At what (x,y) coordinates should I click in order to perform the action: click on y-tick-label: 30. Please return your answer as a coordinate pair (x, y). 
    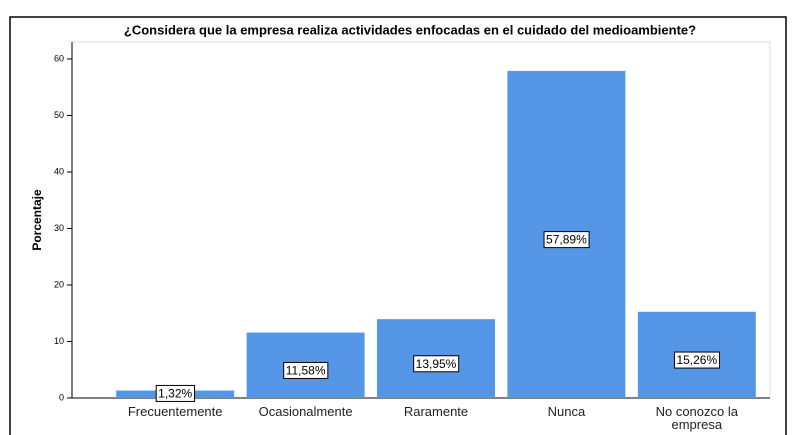
    Looking at the image, I should click on (59, 228).